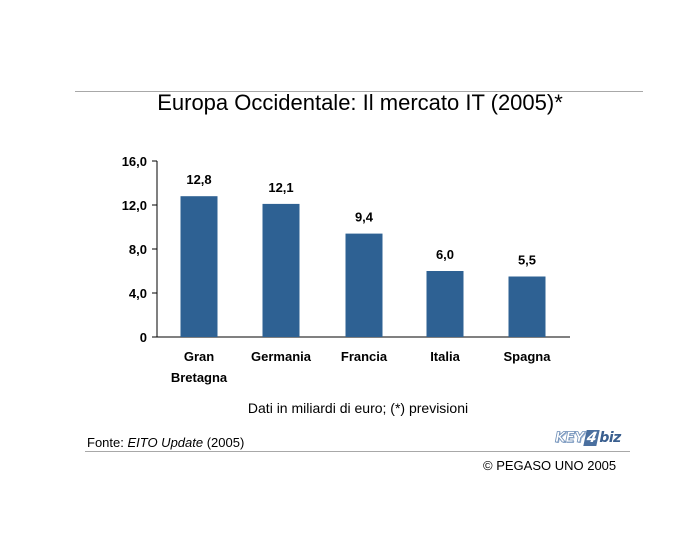  I want to click on source-prefix: Fonte:, so click(107, 442).